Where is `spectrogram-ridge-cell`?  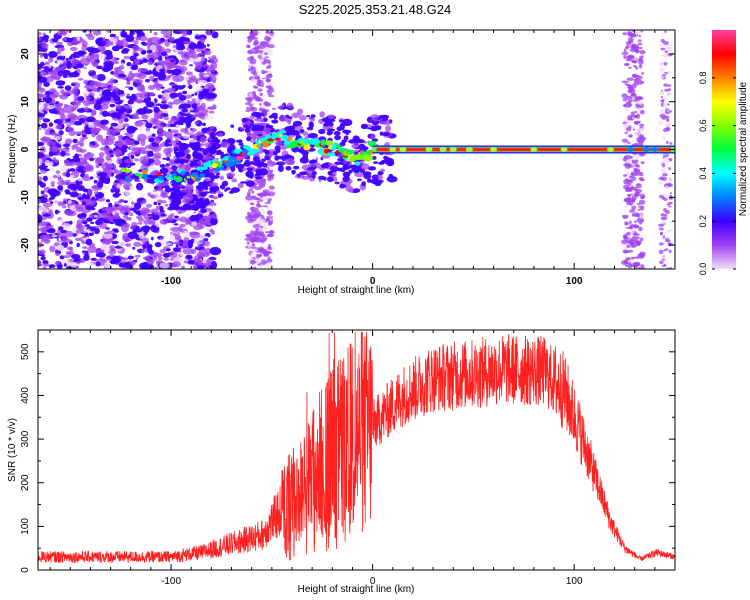
spectrogram-ridge-cell is located at coordinates (244, 151).